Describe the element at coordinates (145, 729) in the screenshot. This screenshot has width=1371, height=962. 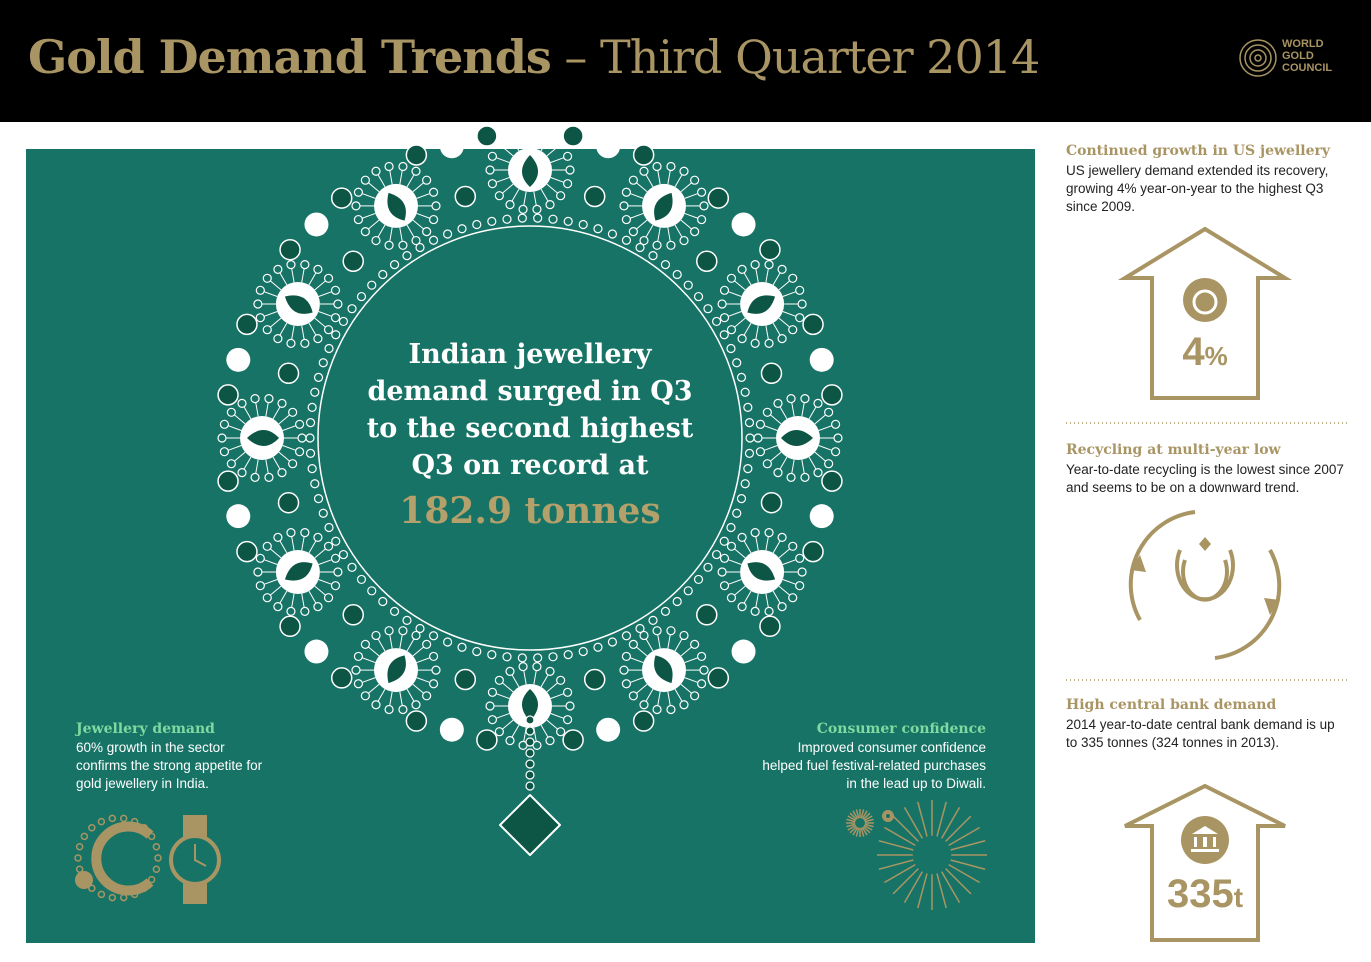
I see `section-title: Jewellery demand` at that location.